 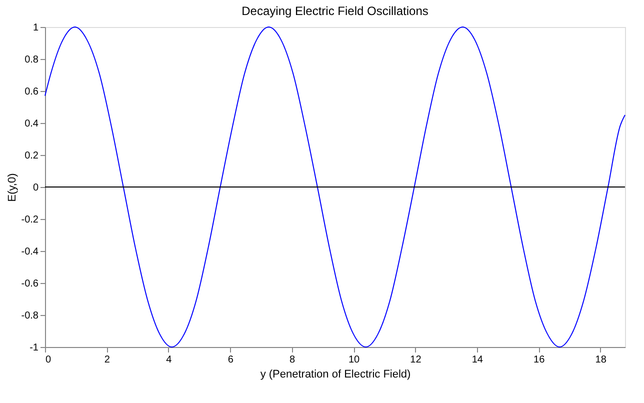 I want to click on x-tick-label: 8, so click(x=293, y=360).